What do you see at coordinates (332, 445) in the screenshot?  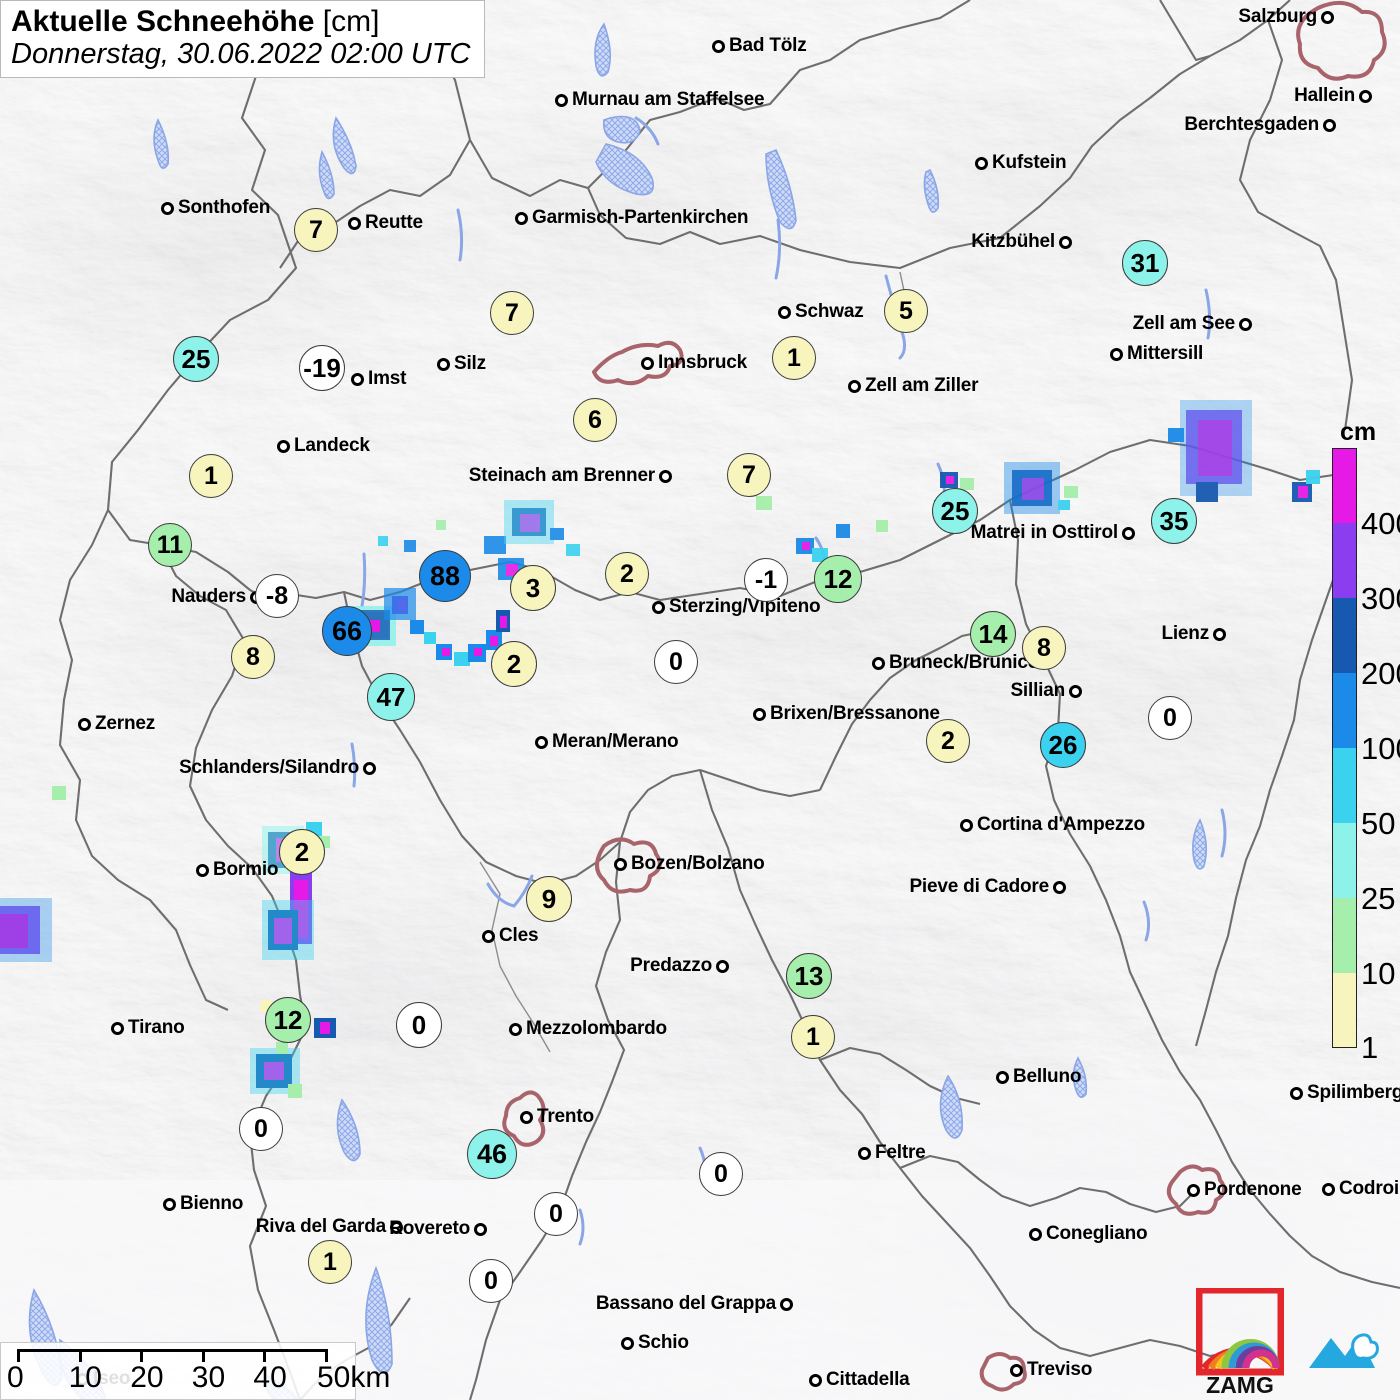 I see `place-label: Landeck` at bounding box center [332, 445].